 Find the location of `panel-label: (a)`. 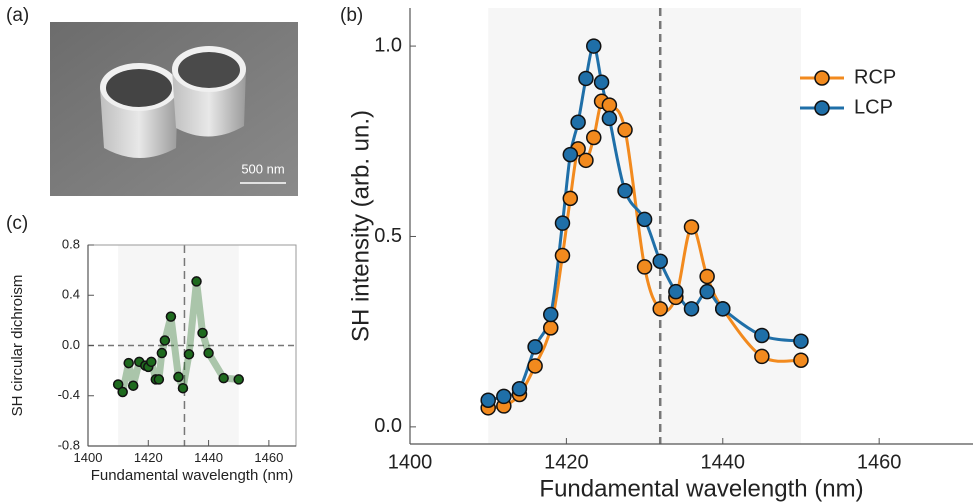

panel-label: (a) is located at coordinates (17, 15).